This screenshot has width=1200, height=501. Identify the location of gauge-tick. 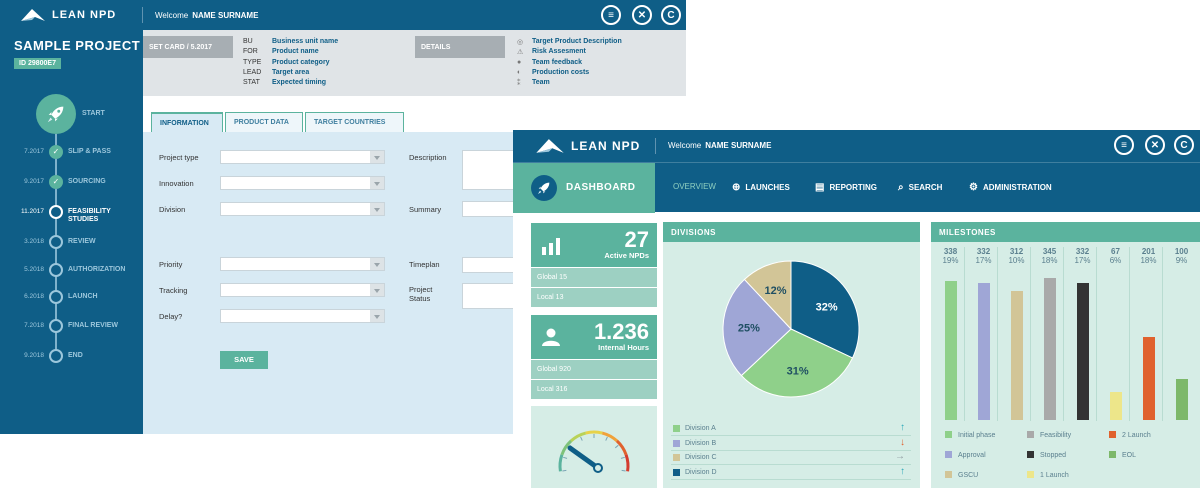
(606, 438).